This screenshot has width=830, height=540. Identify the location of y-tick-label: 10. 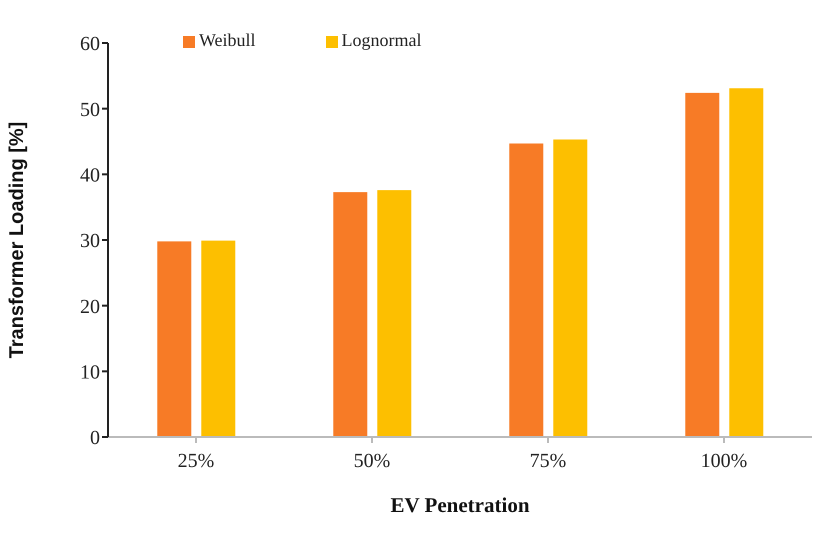
(90, 372).